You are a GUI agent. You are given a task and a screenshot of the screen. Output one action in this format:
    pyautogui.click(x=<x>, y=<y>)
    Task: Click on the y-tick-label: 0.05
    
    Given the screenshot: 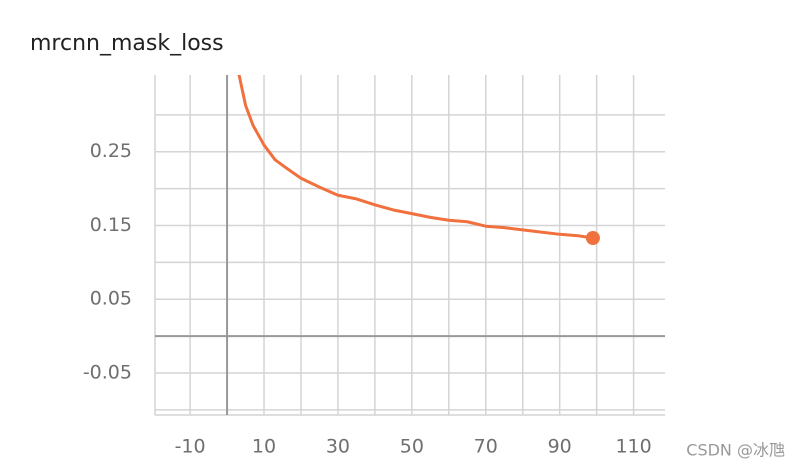 What is the action you would take?
    pyautogui.click(x=111, y=299)
    